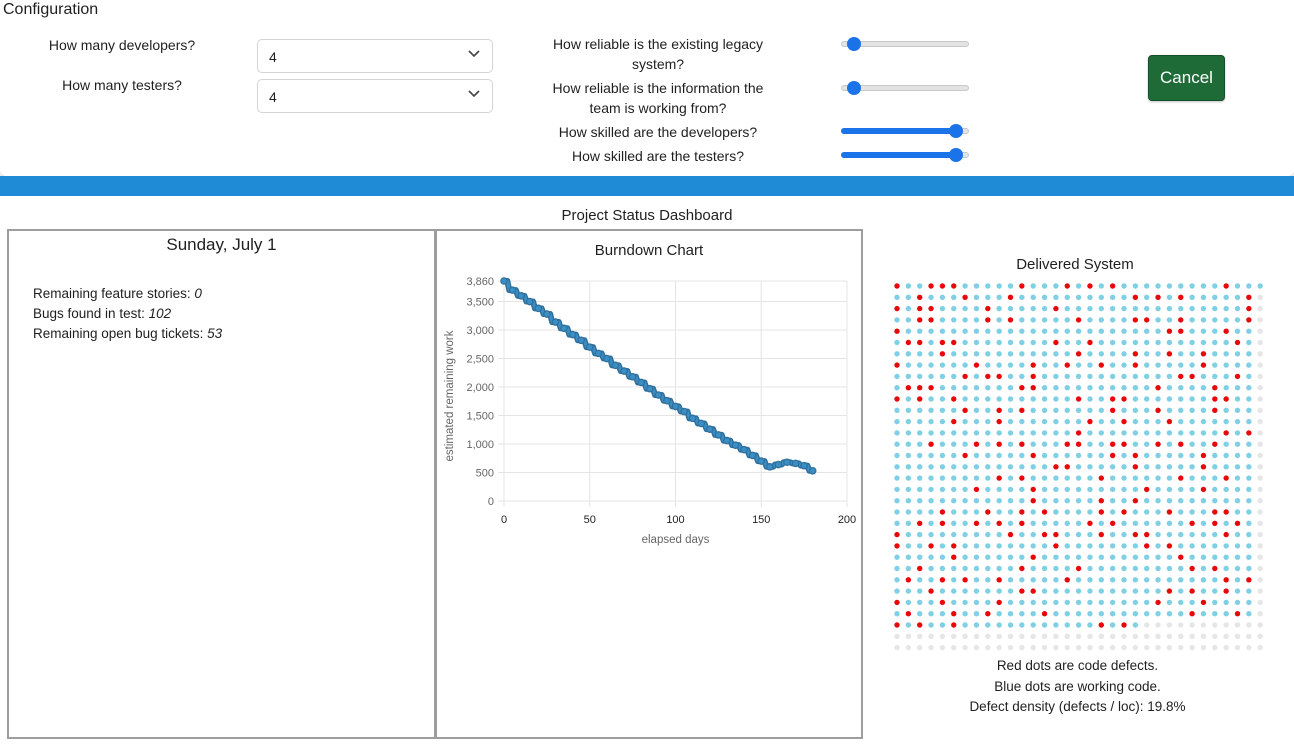  Describe the element at coordinates (450, 395) in the screenshot. I see `y-axis-label: estimated remaining work` at that location.